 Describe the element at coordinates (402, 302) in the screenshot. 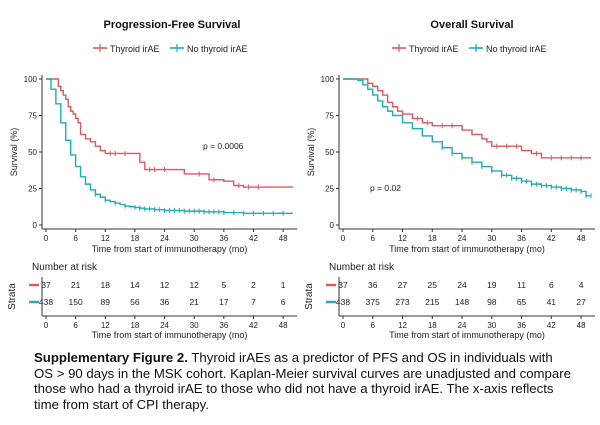

I see `risk-count: 273` at that location.